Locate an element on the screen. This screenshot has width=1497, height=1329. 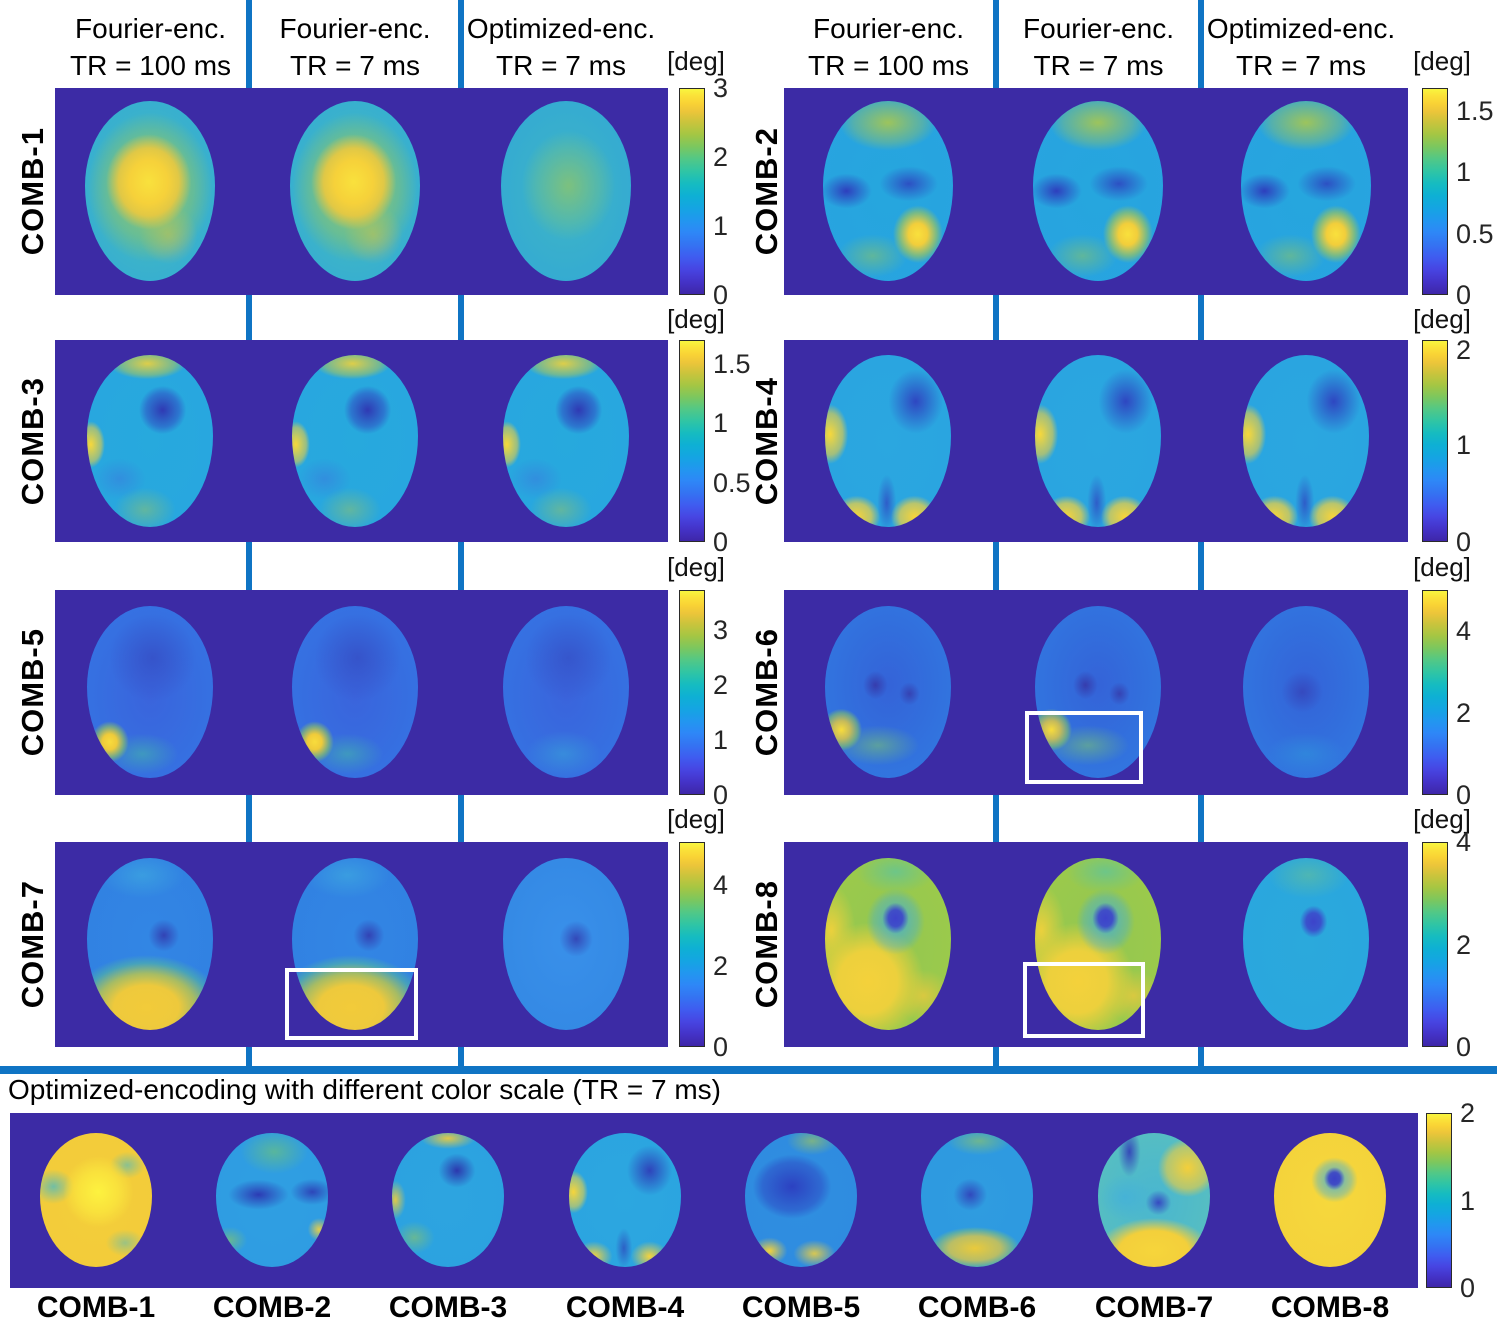
row-label-comb-3: COMB-3 is located at coordinates (32, 441).